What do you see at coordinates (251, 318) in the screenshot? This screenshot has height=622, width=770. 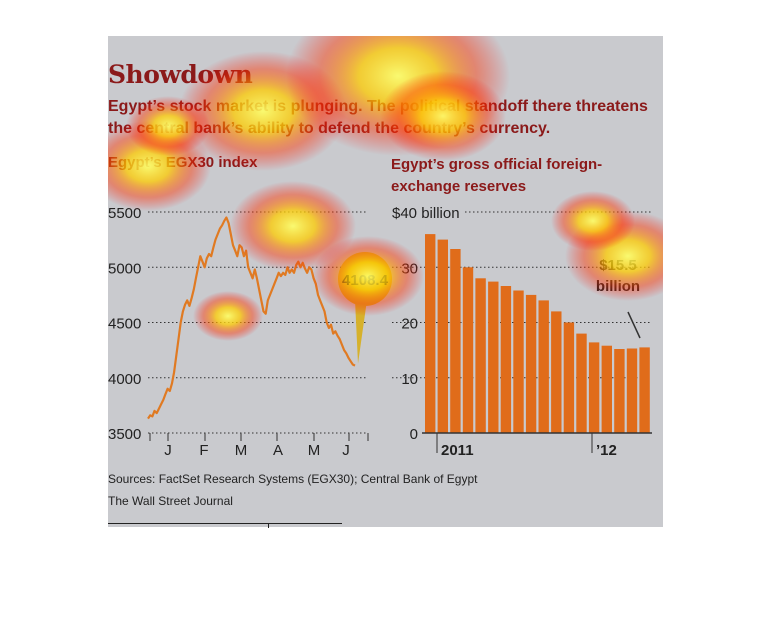 I see `egx30-series-line` at bounding box center [251, 318].